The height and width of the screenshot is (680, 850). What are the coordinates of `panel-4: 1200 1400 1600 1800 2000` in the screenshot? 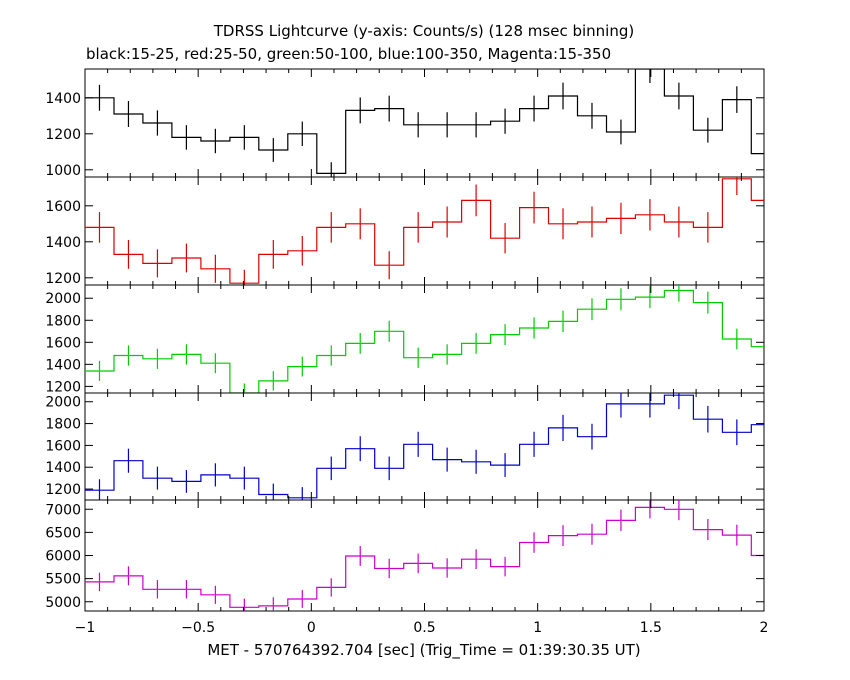 It's located at (405, 446).